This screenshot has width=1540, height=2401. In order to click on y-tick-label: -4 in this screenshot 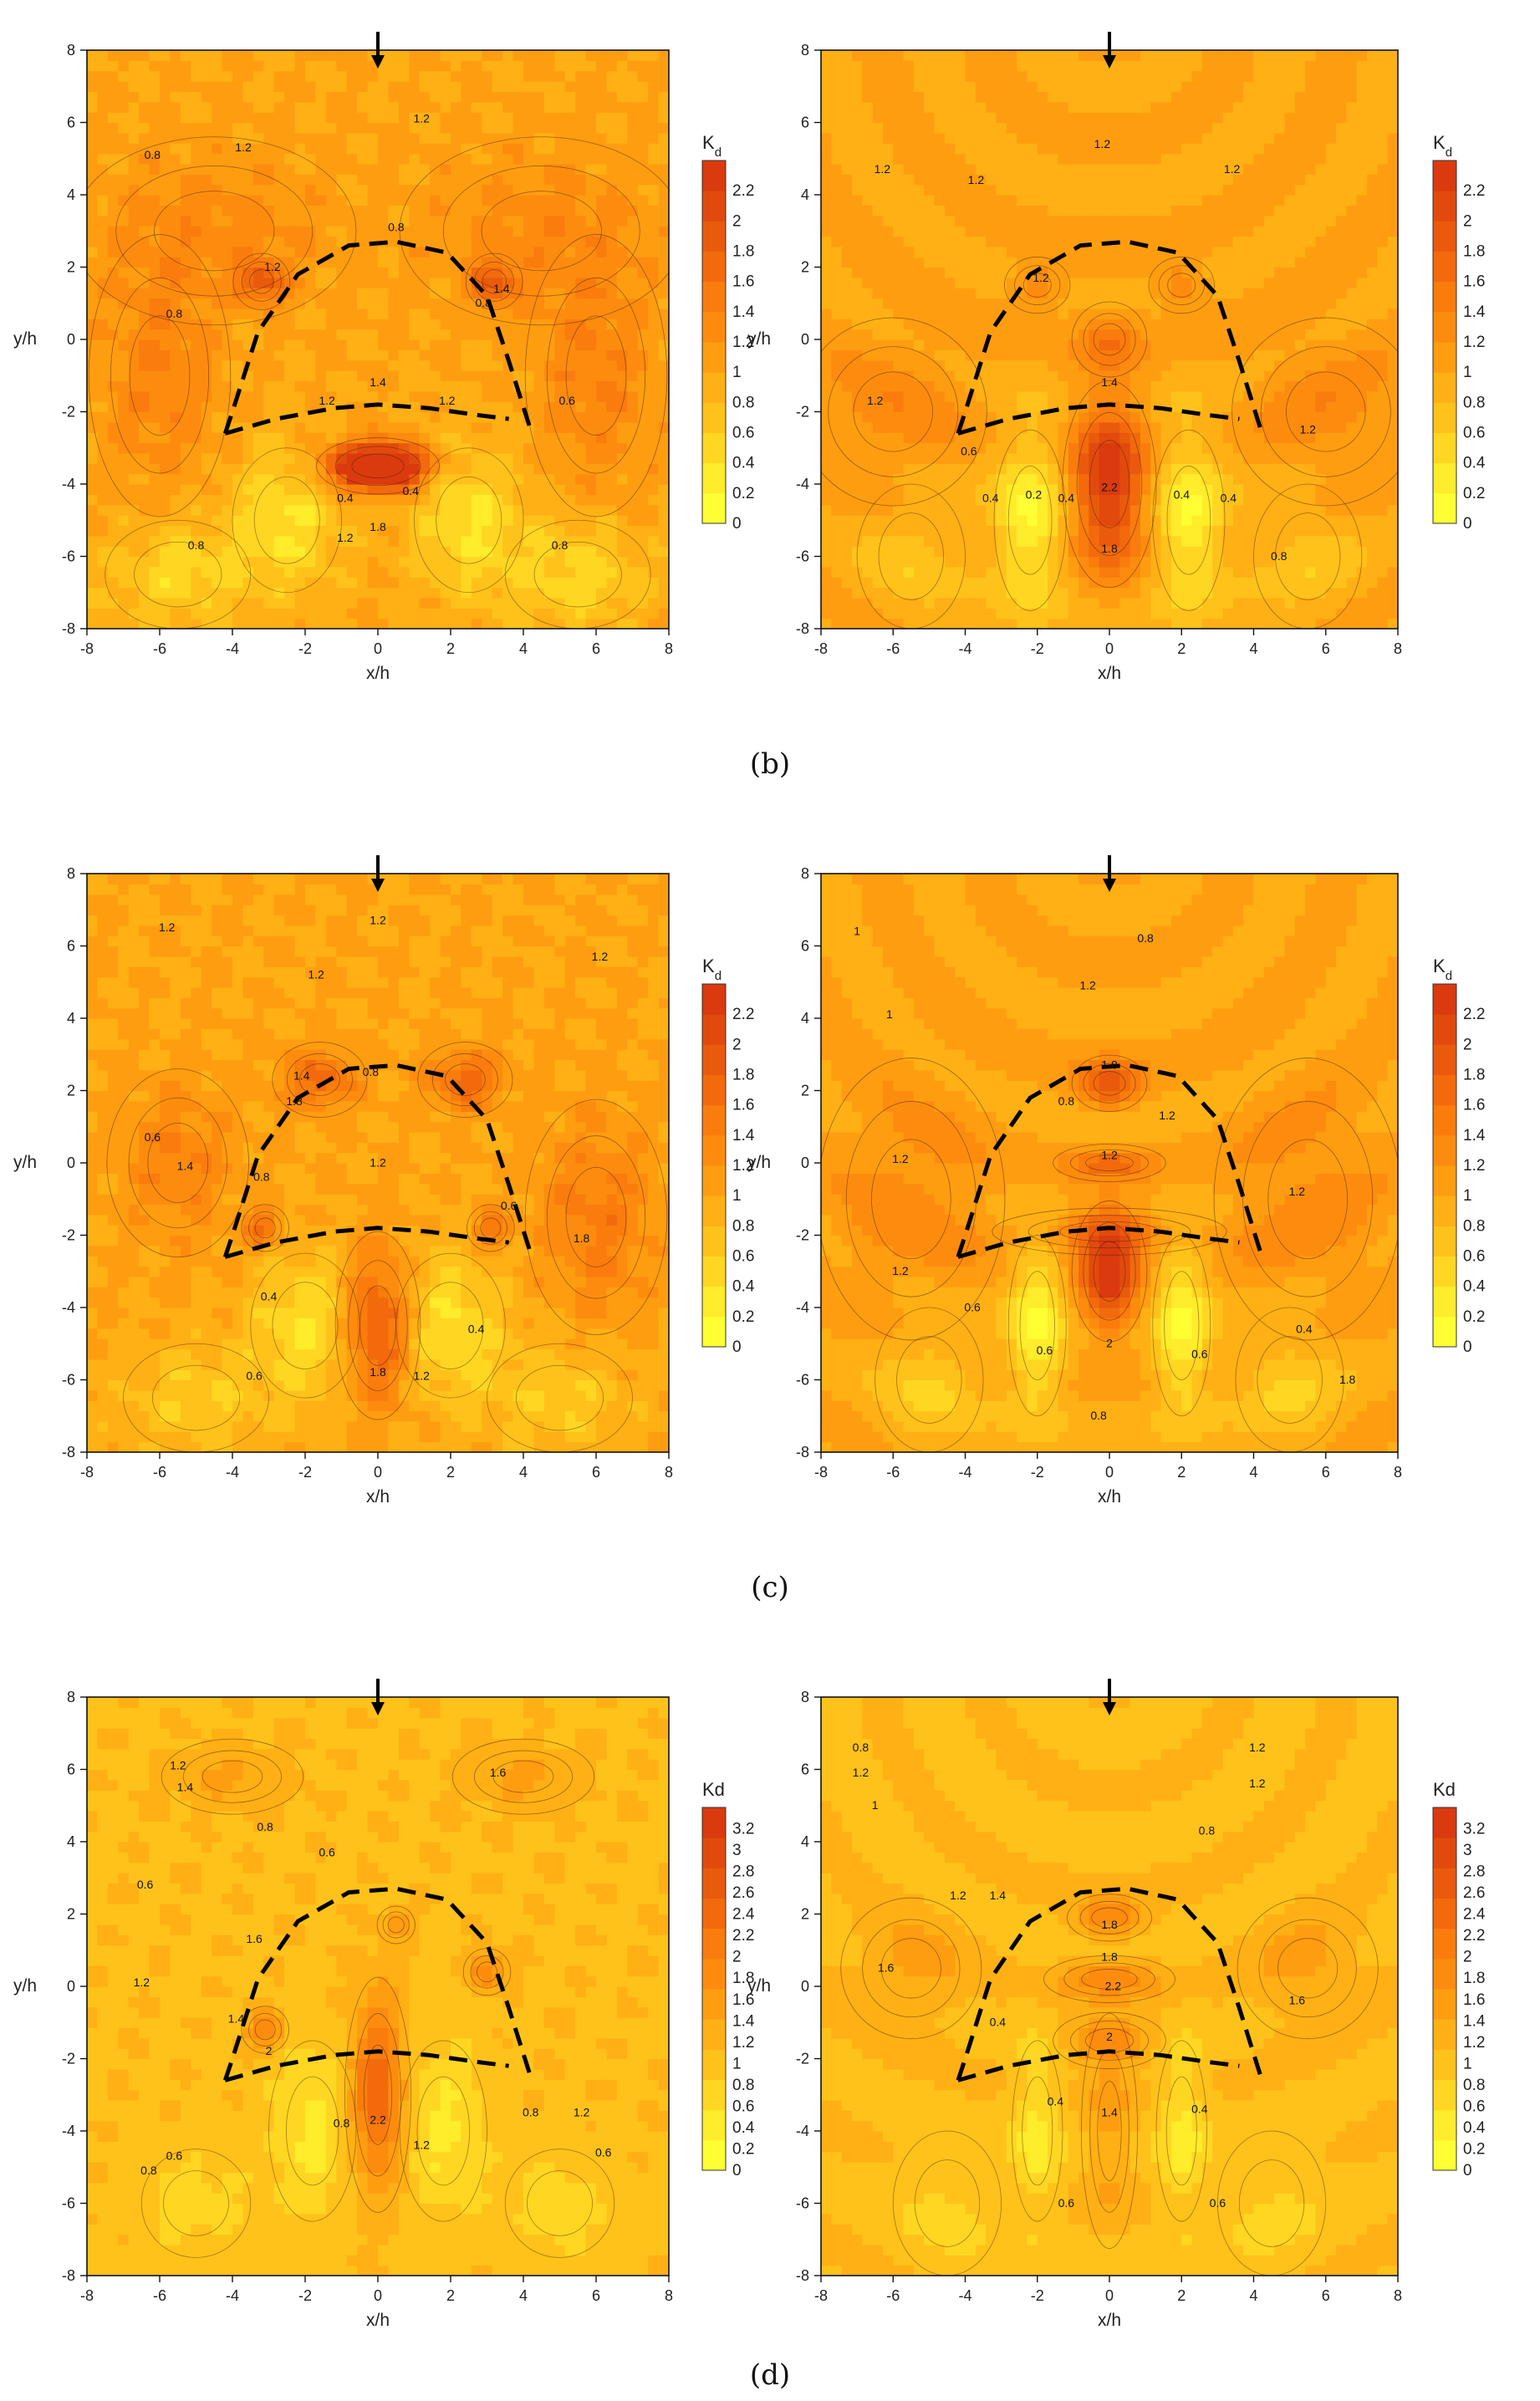, I will do `click(68, 484)`.